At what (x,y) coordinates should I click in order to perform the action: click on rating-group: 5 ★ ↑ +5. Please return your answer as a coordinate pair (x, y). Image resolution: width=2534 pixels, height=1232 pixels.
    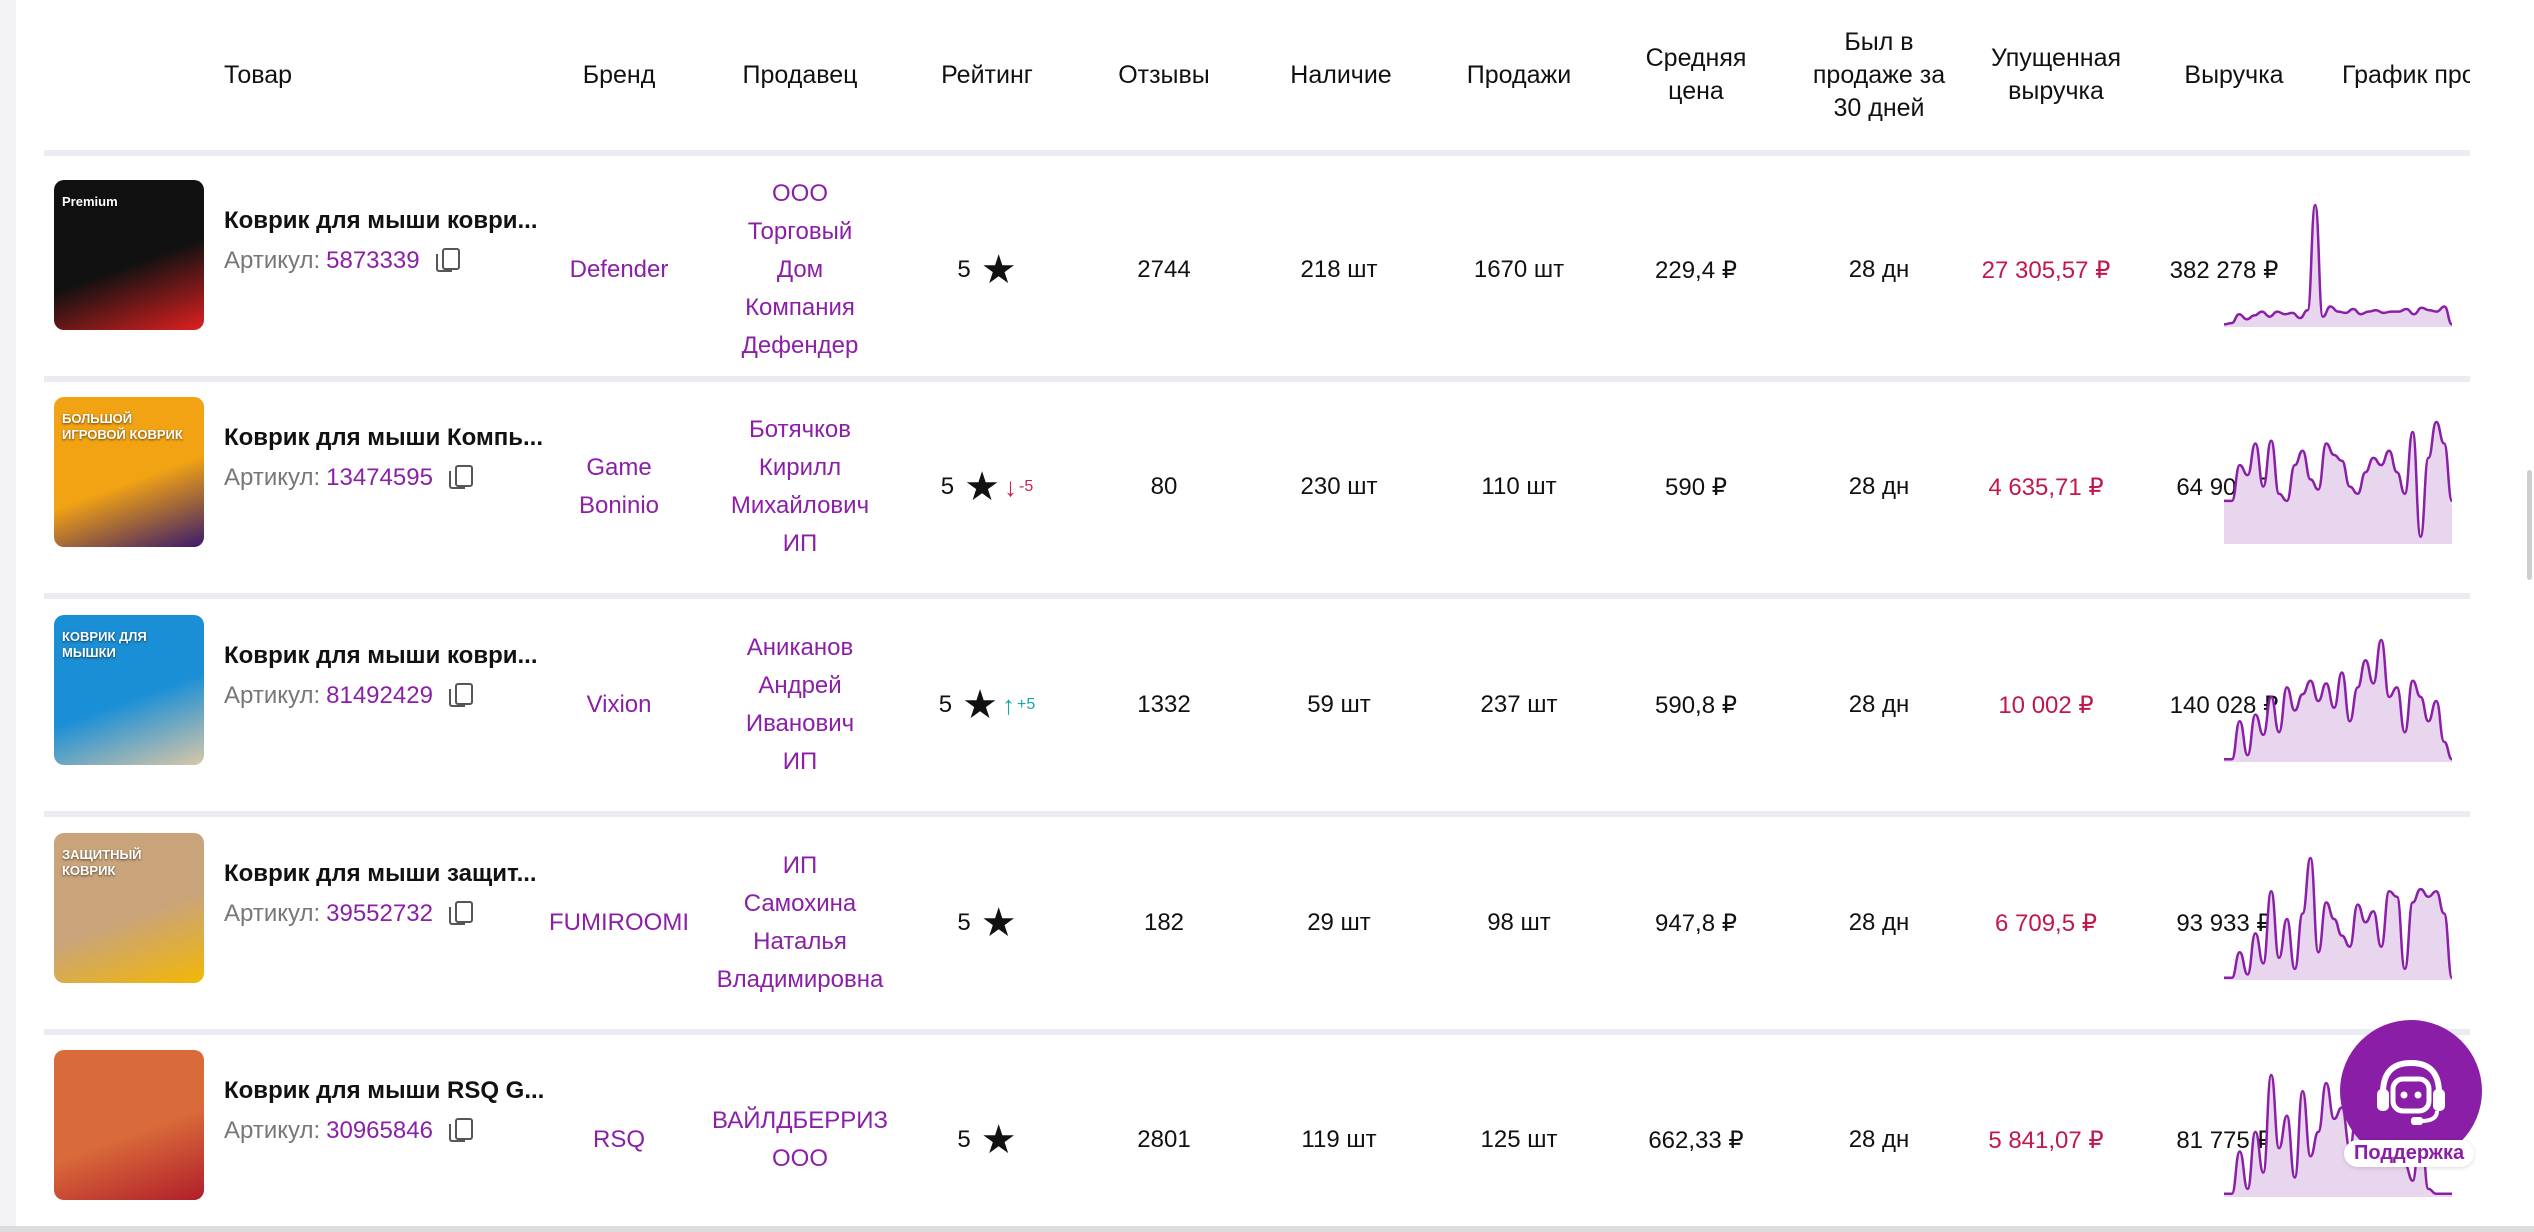
    Looking at the image, I should click on (987, 705).